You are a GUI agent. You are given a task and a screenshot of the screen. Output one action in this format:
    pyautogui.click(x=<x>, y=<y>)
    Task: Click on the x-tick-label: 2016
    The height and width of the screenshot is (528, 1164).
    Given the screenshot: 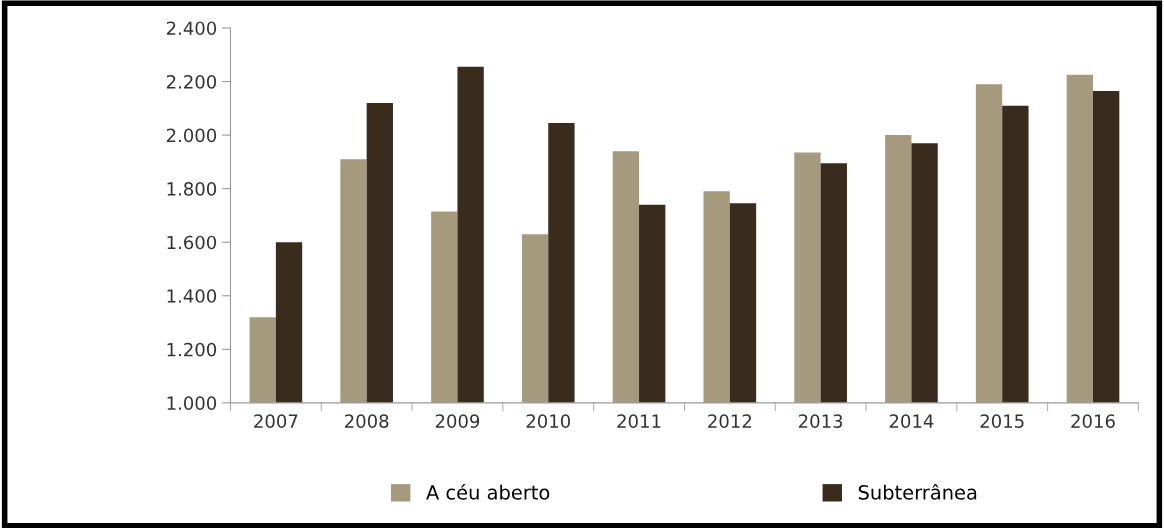 What is the action you would take?
    pyautogui.click(x=1093, y=421)
    